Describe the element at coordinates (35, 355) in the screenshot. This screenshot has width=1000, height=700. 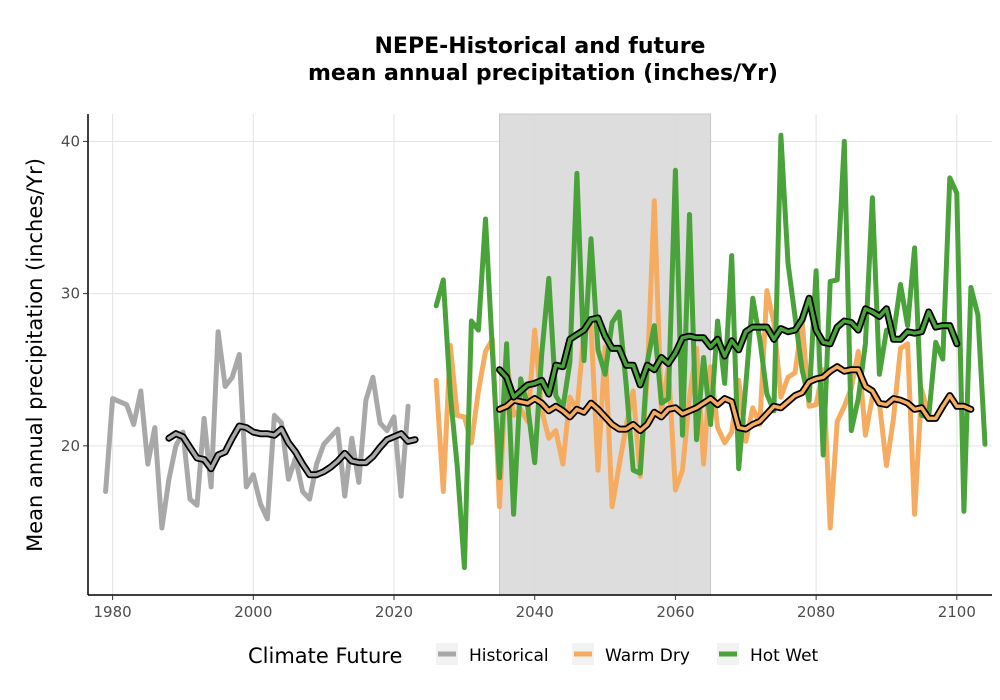
I see `y-axis-label: Mean annual precipitation (inches/Yr)` at that location.